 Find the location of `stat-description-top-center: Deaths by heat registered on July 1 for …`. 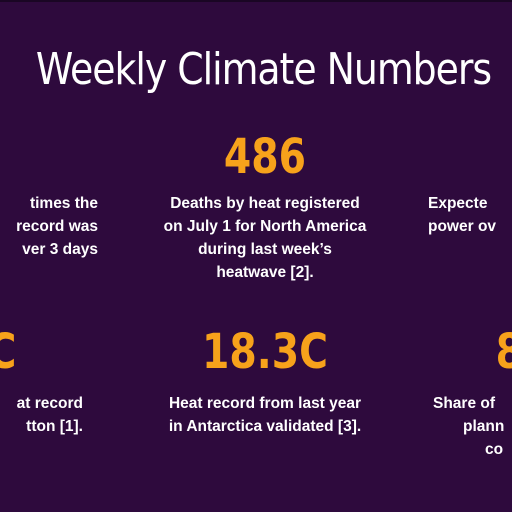

stat-description-top-center: Deaths by heat registered on July 1 for … is located at coordinates (265, 238).